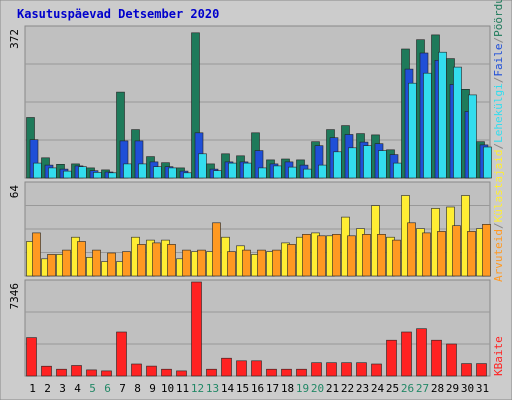 The width and height of the screenshot is (512, 405). What do you see at coordinates (457, 122) in the screenshot?
I see `bar-lehekülgi-day-29` at bounding box center [457, 122].